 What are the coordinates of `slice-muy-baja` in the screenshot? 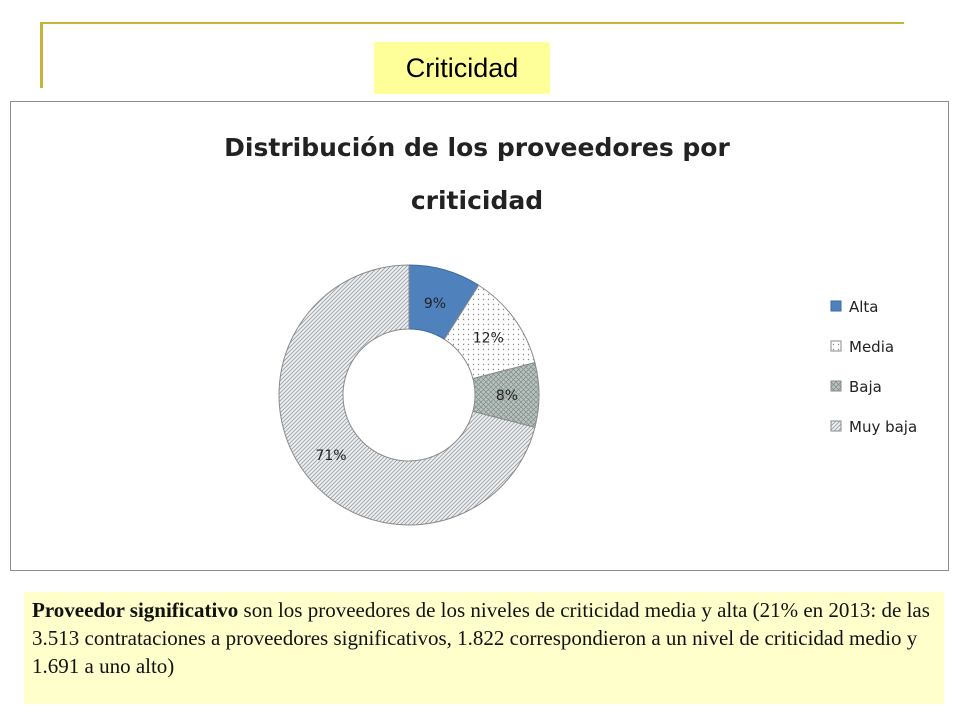 It's located at (407, 395).